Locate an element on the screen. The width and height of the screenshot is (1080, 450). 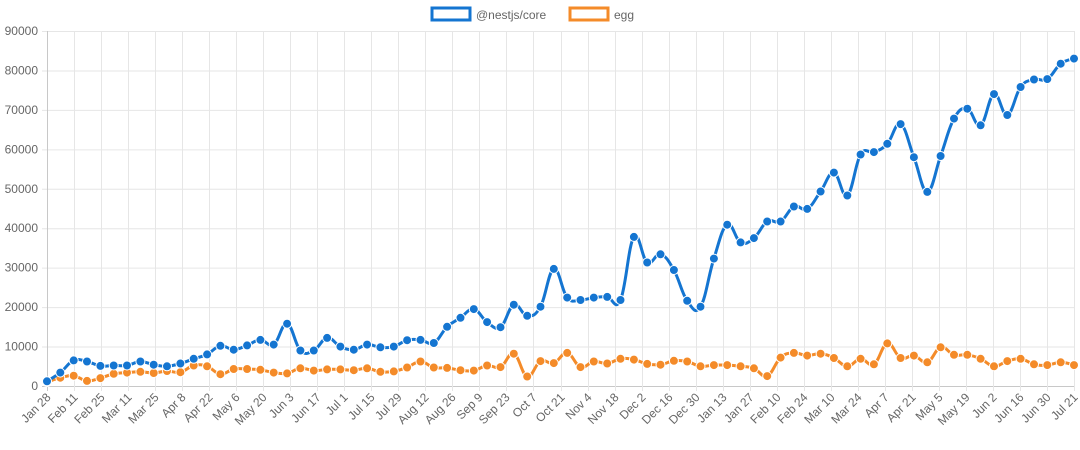
legend-item-egg: egg is located at coordinates (601, 14).